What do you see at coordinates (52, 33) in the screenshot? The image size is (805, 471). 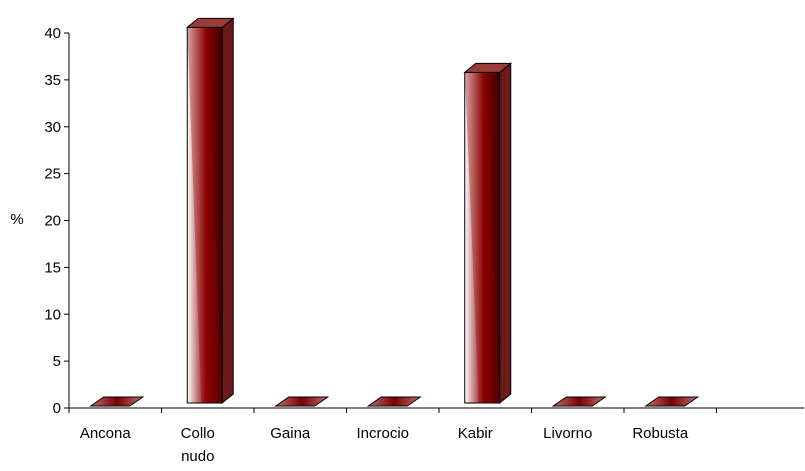 I see `y-tick-label: 40` at bounding box center [52, 33].